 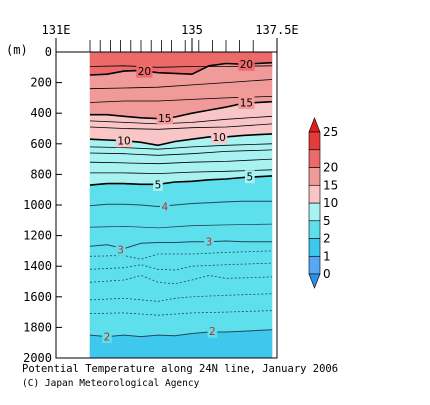 What do you see at coordinates (327, 221) in the screenshot?
I see `colorbar-label: 5` at bounding box center [327, 221].